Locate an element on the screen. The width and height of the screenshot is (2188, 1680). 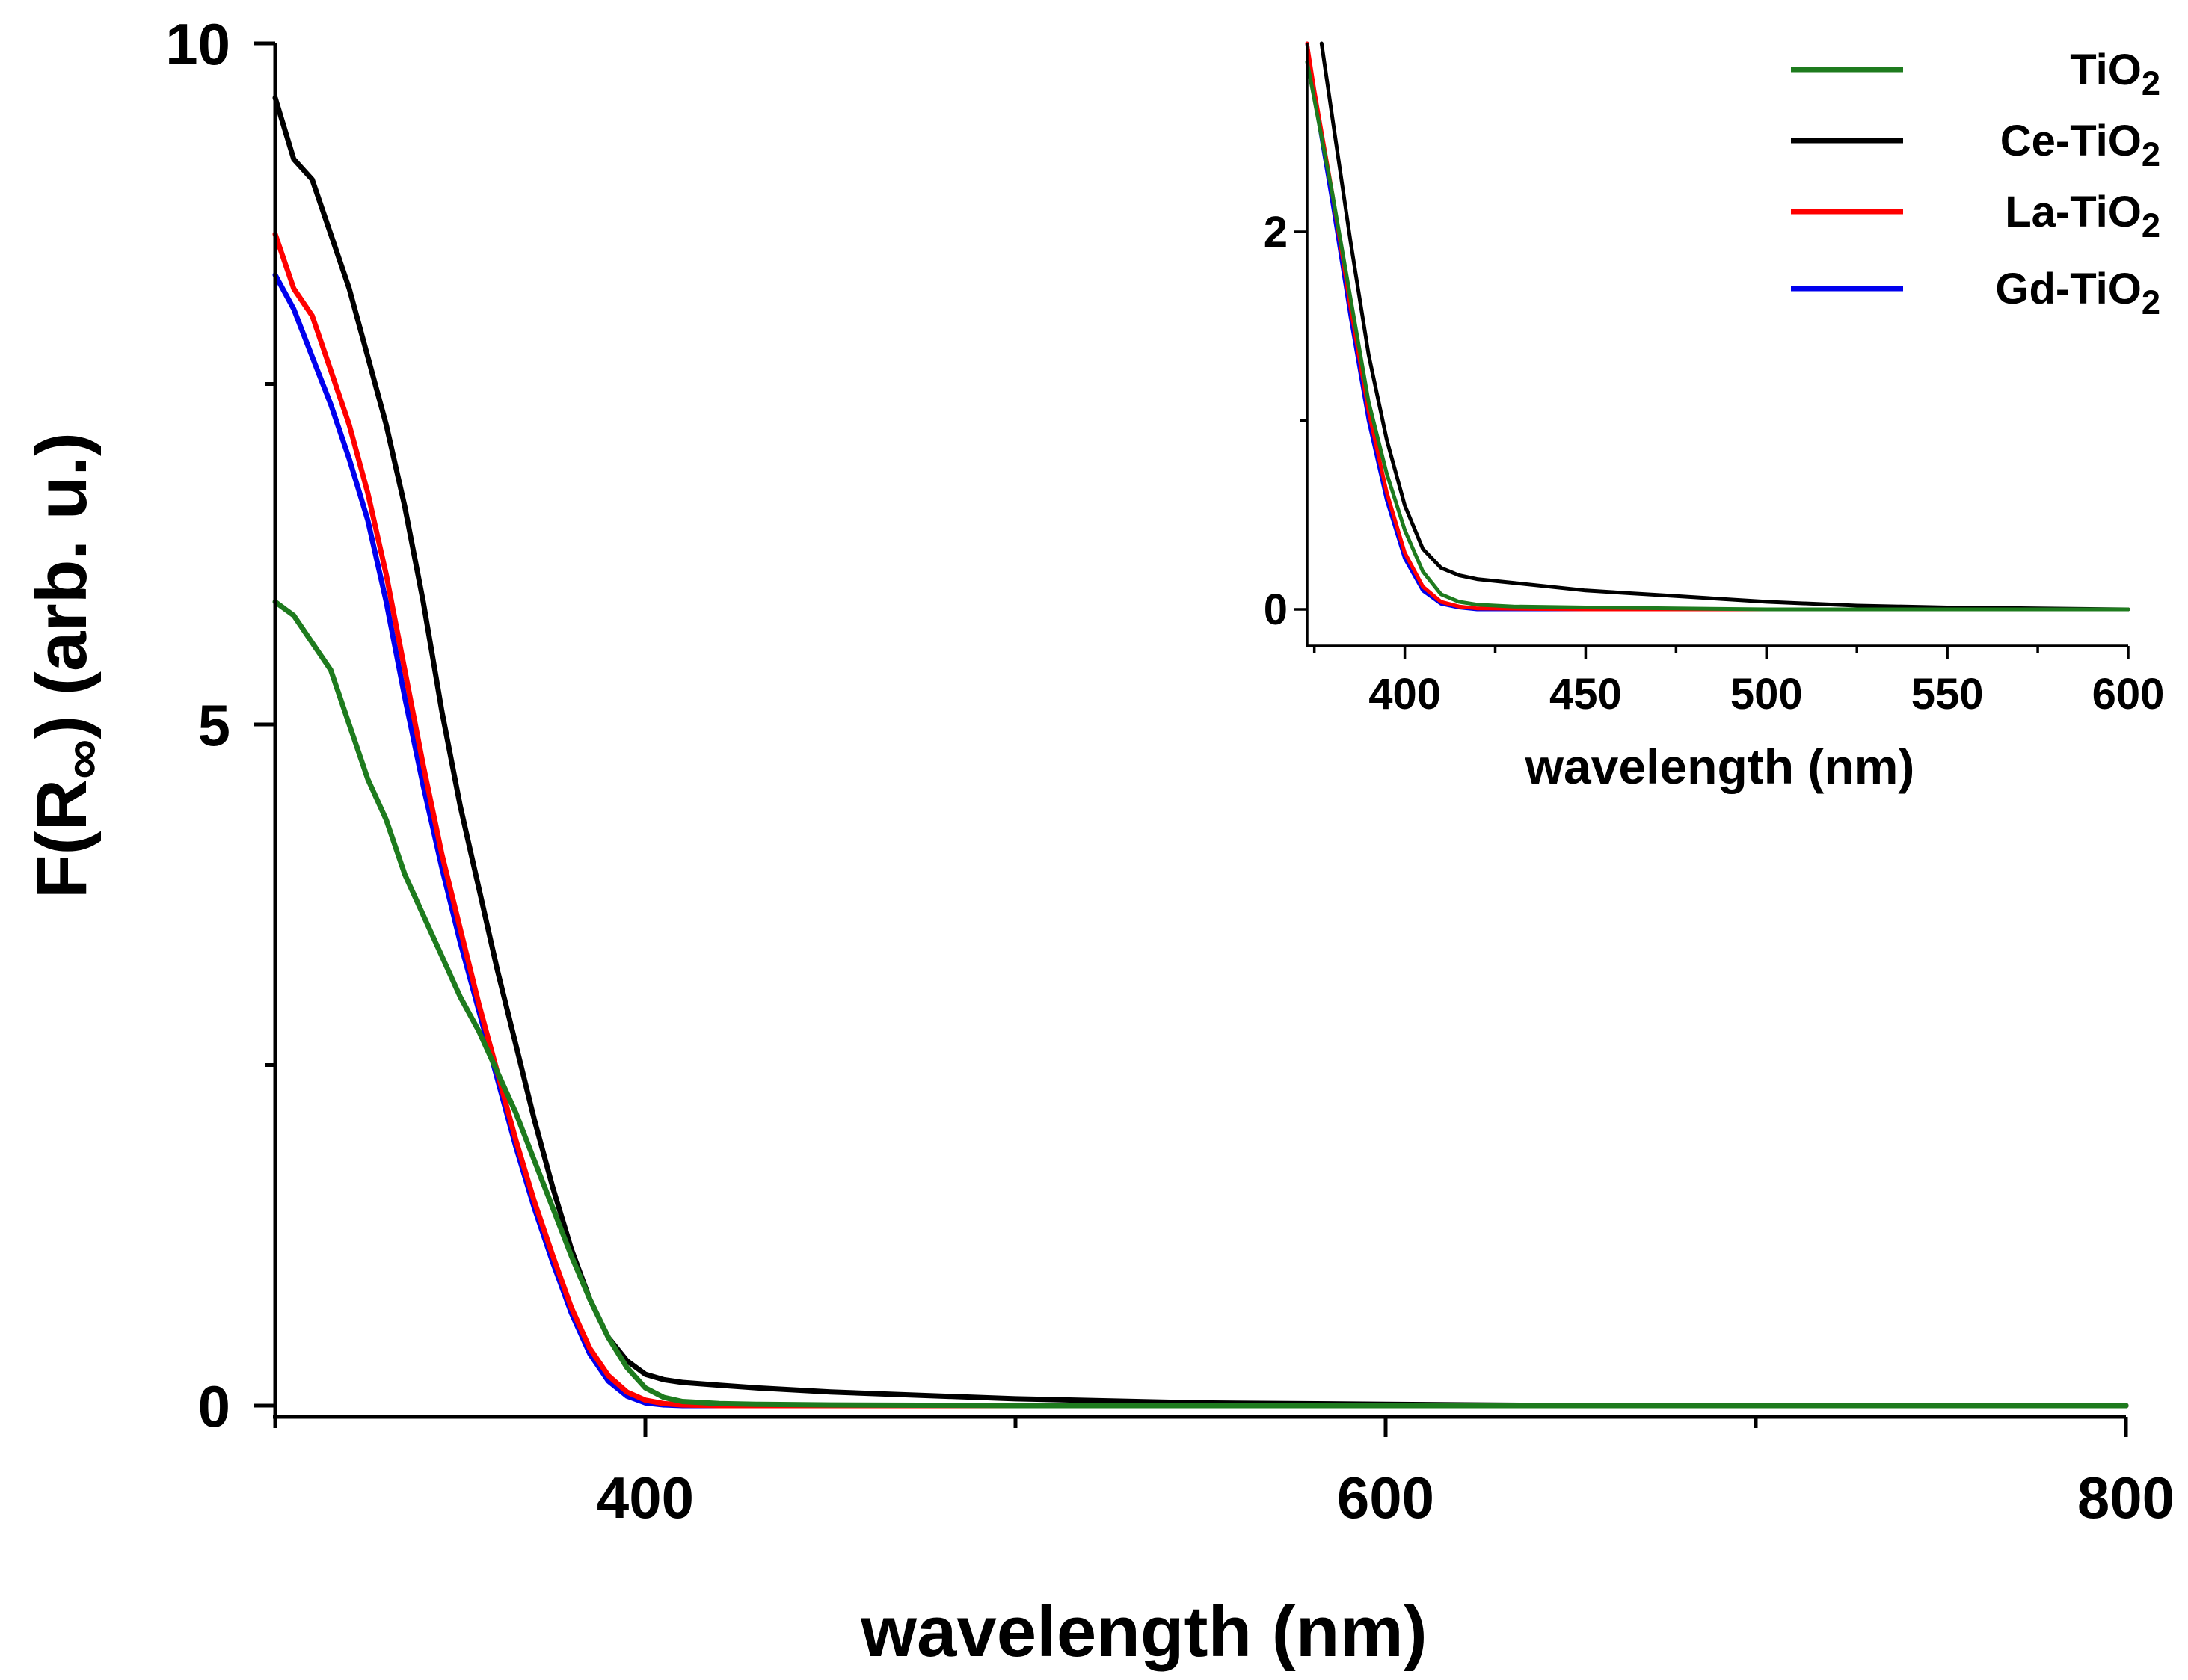
legend-label-text: Gd-TiO is located at coordinates (2068, 289).